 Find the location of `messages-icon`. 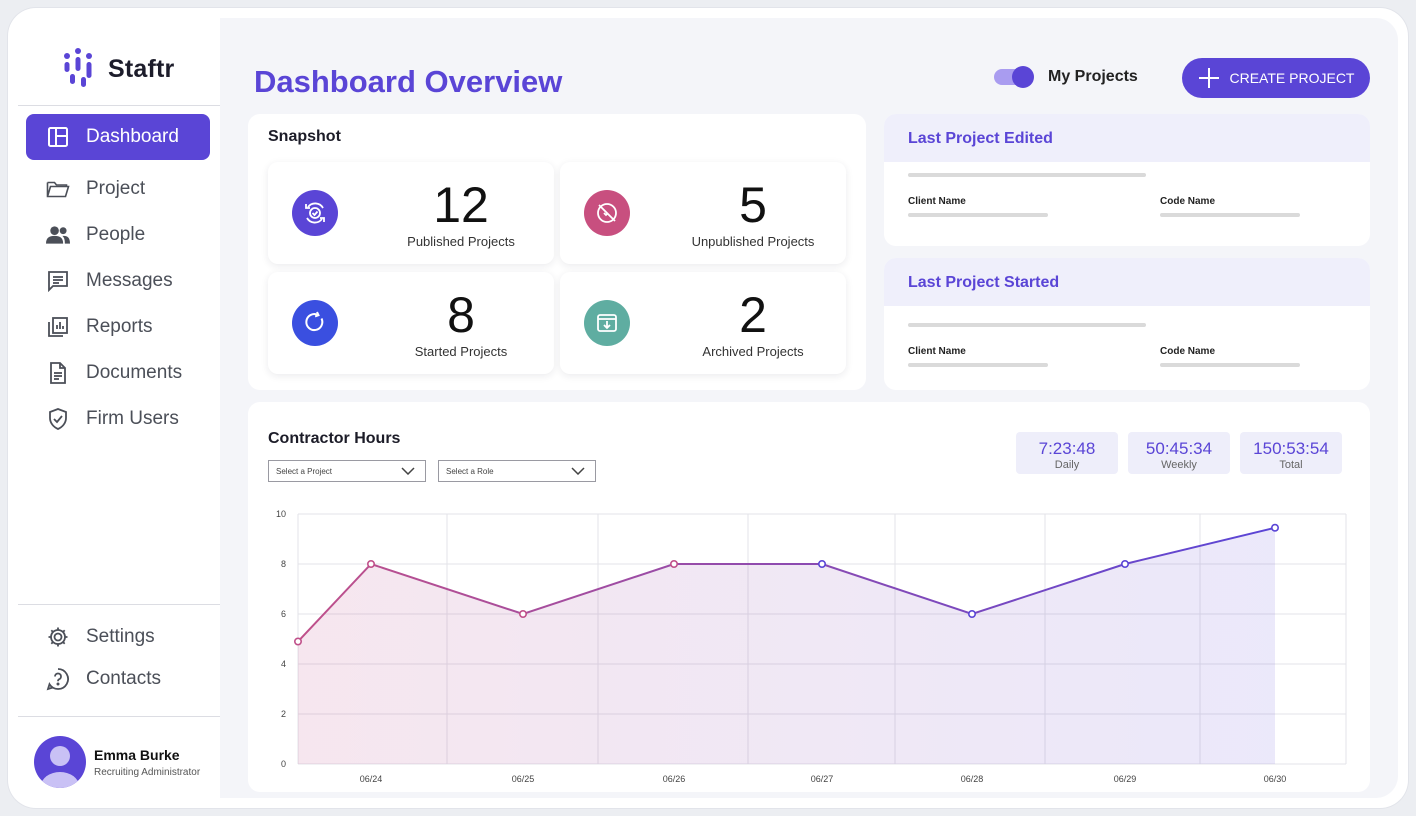

messages-icon is located at coordinates (58, 281).